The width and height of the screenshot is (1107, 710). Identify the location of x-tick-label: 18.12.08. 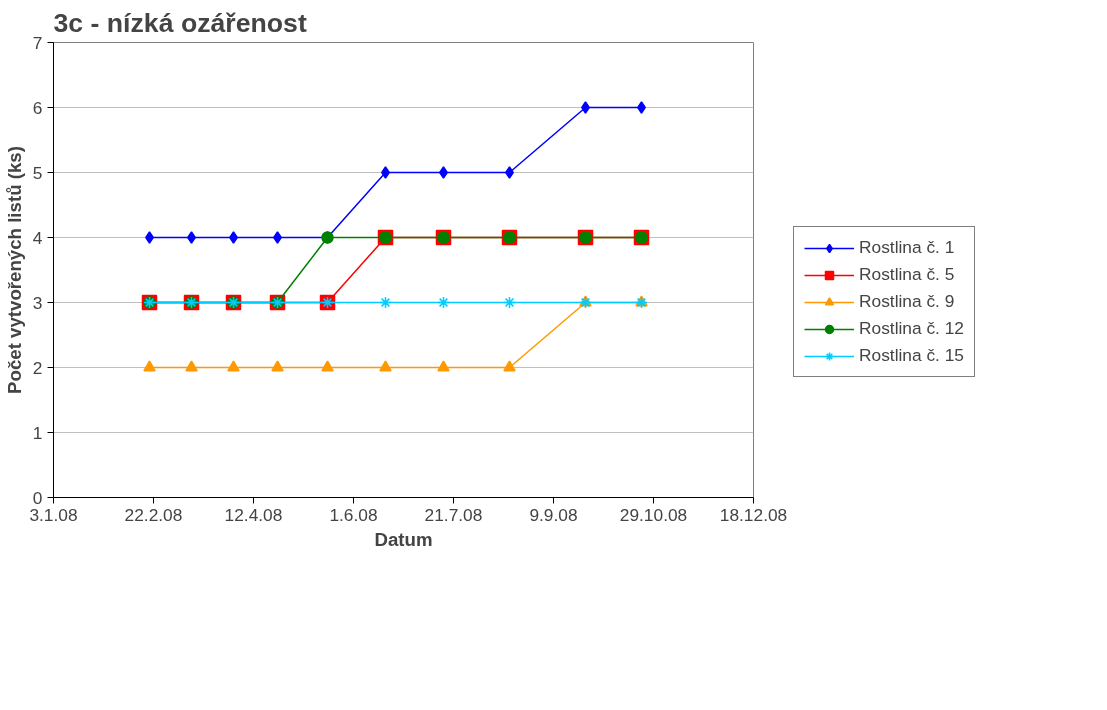
(753, 514).